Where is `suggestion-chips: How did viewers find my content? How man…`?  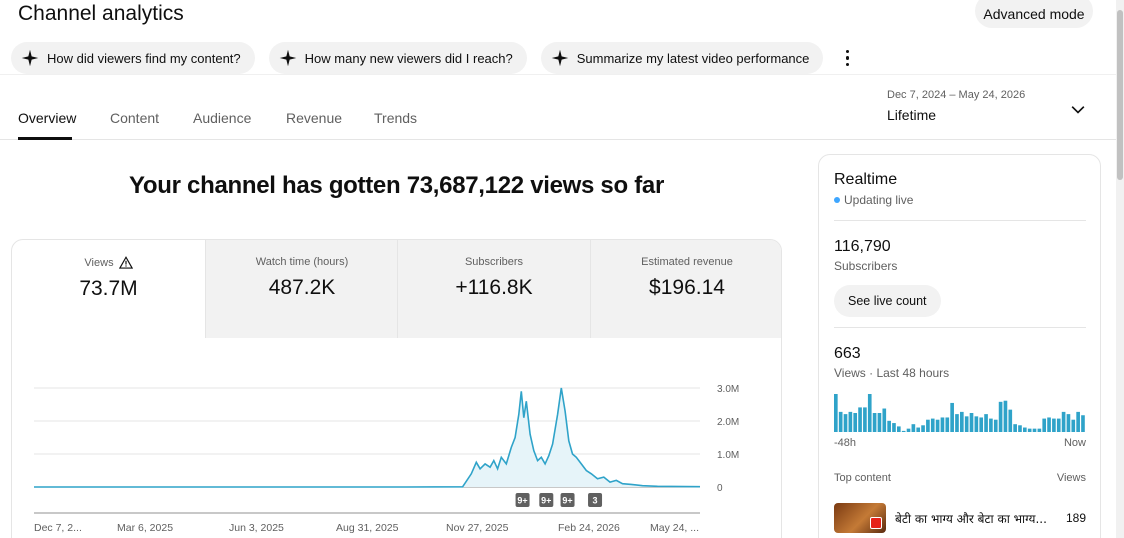 suggestion-chips: How did viewers find my content? How man… is located at coordinates (434, 58).